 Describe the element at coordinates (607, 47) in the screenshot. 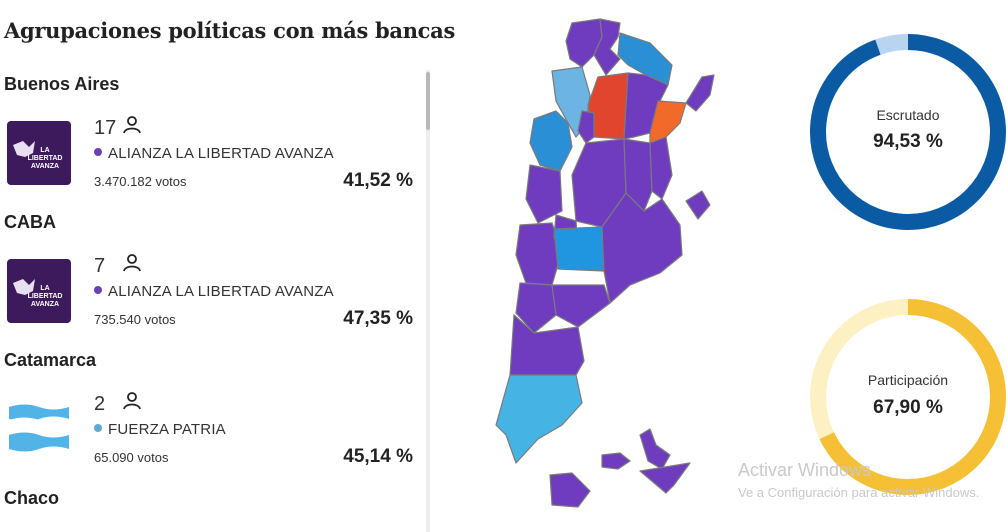

I see `province-salta` at that location.